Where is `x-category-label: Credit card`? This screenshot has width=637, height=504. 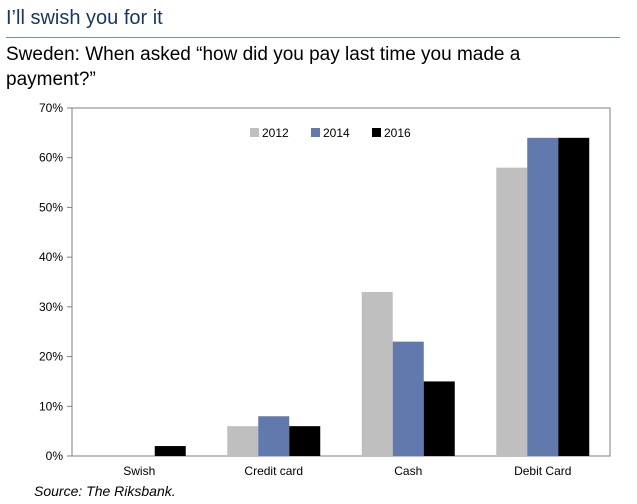 x-category-label: Credit card is located at coordinates (273, 471).